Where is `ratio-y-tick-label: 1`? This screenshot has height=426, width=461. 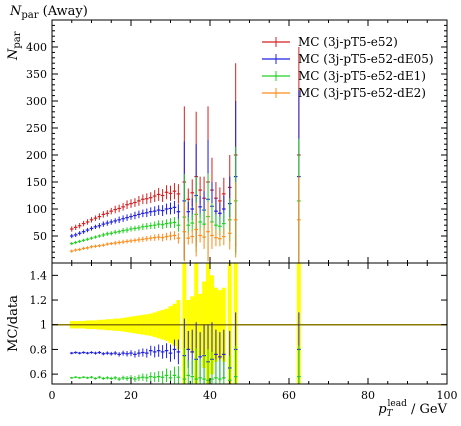 ratio-y-tick-label: 1 is located at coordinates (43, 325).